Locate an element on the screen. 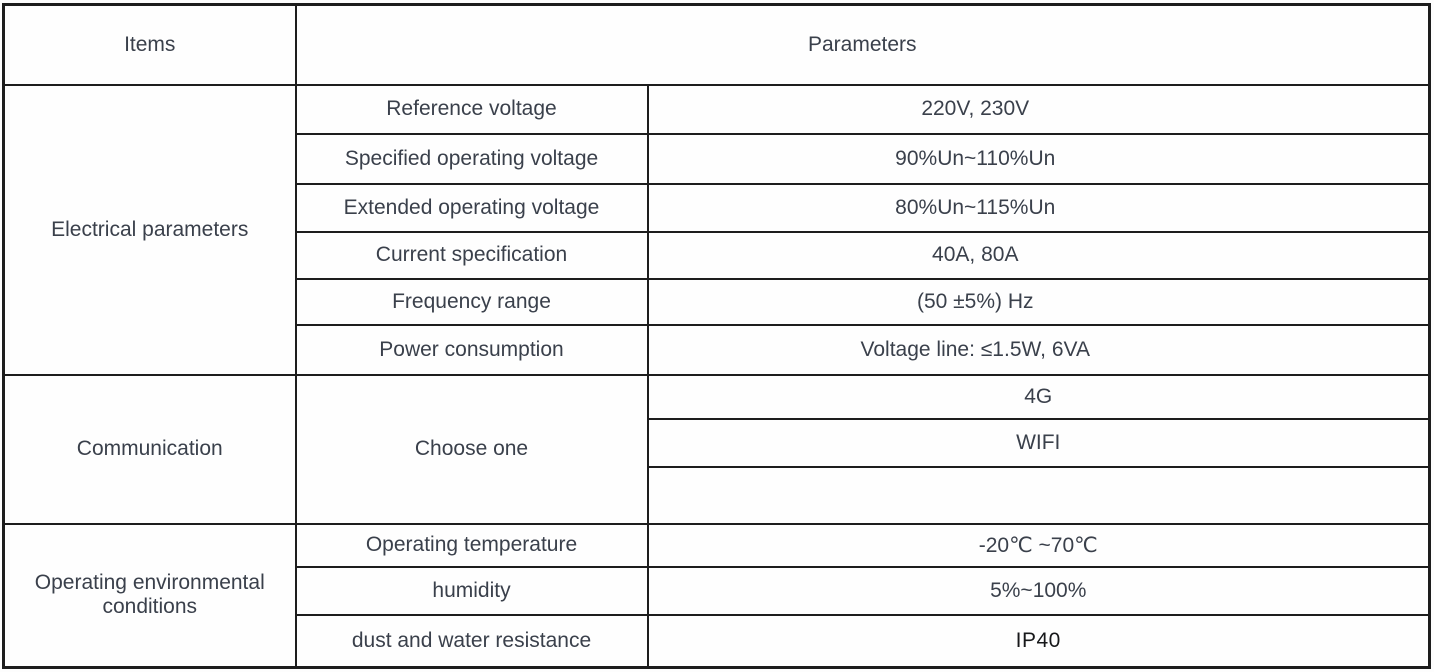  table-row is located at coordinates (717, 495).